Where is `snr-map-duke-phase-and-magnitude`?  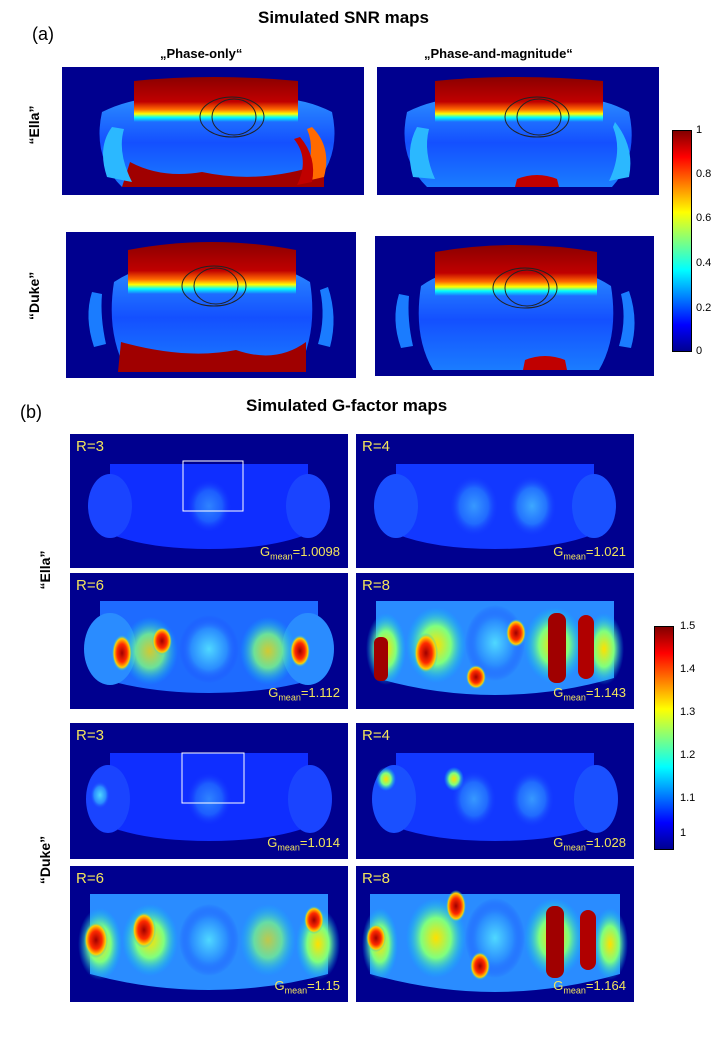 snr-map-duke-phase-and-magnitude is located at coordinates (514, 306).